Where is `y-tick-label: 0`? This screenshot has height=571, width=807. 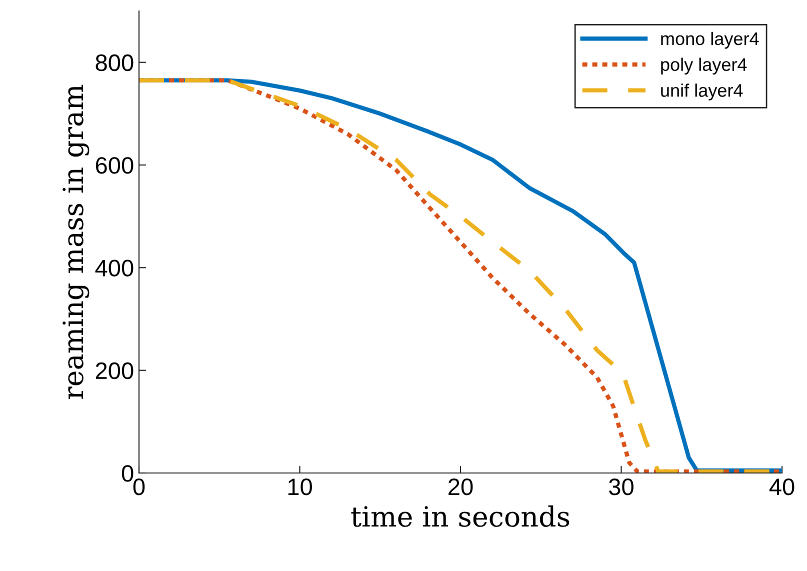
y-tick-label: 0 is located at coordinates (128, 473).